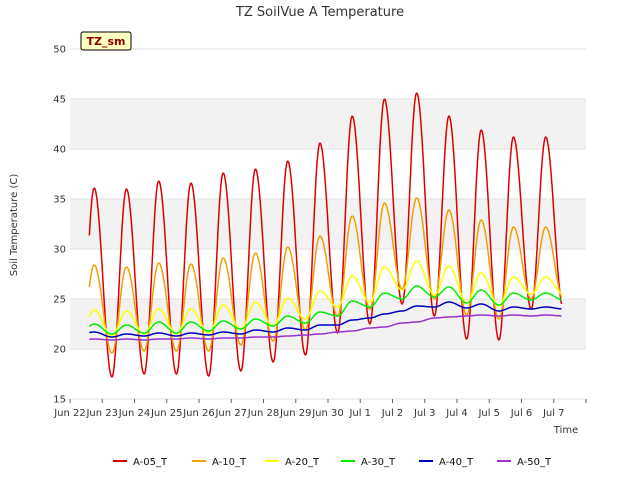 The height and width of the screenshot is (480, 640). What do you see at coordinates (534, 462) in the screenshot?
I see `legend-label: A-50_T` at bounding box center [534, 462].